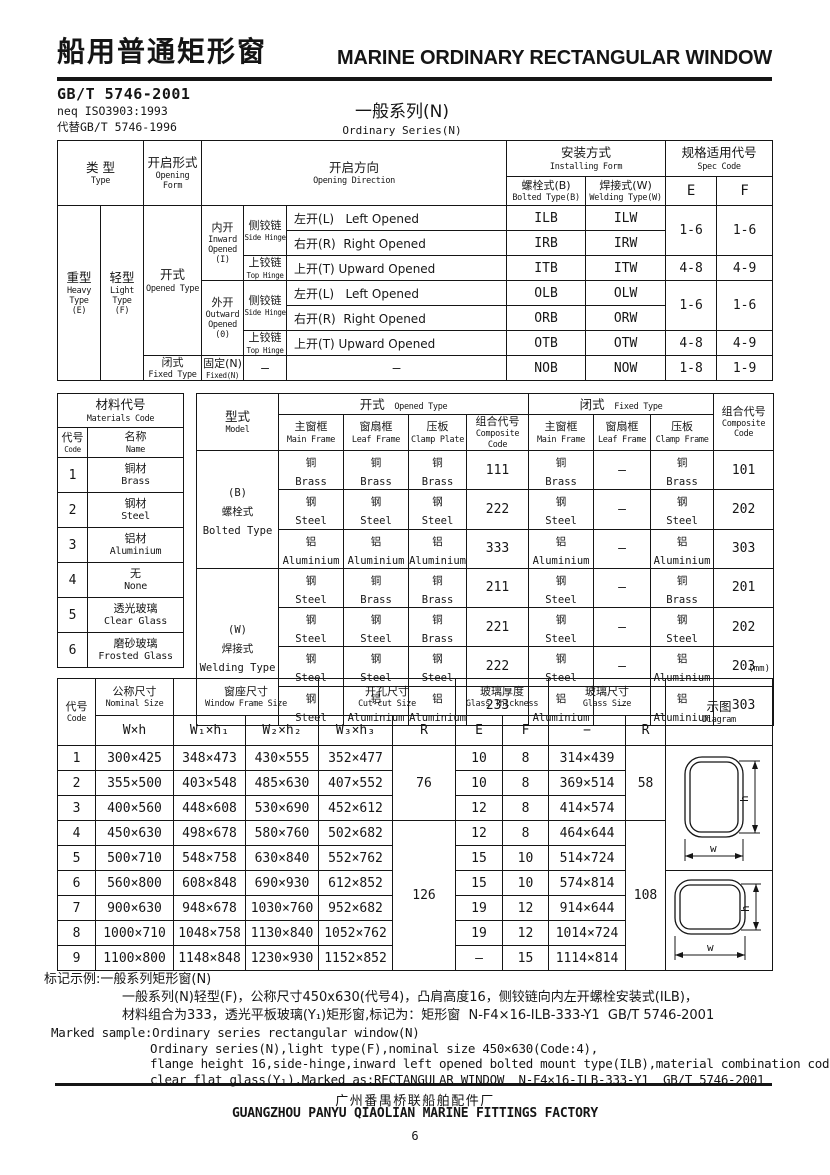 The image size is (830, 1175). Describe the element at coordinates (355, 958) in the screenshot. I see `w3h3-cell: 1152×852` at that location.